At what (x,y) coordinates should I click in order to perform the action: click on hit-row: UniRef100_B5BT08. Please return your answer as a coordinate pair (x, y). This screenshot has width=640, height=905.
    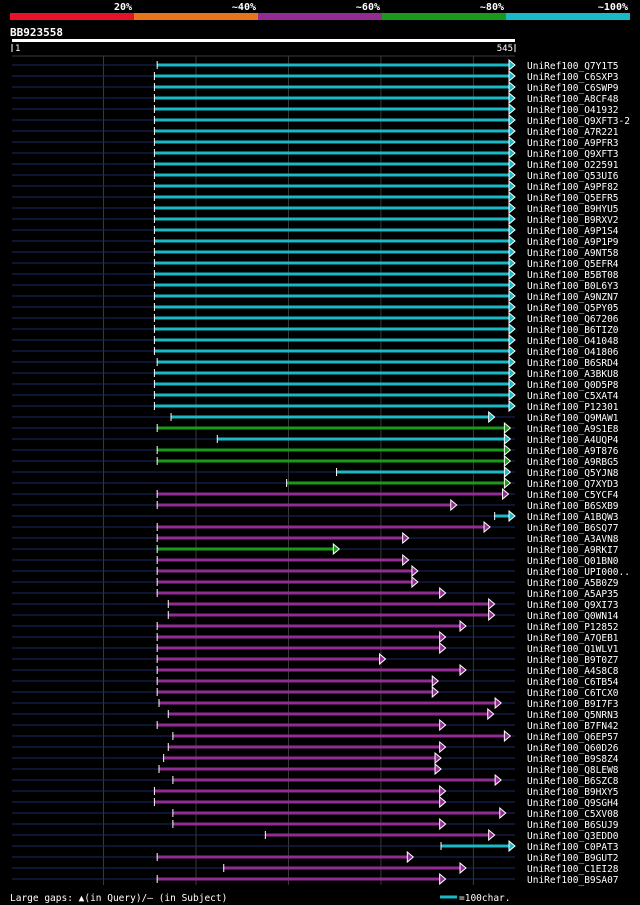
    Looking at the image, I should click on (315, 274).